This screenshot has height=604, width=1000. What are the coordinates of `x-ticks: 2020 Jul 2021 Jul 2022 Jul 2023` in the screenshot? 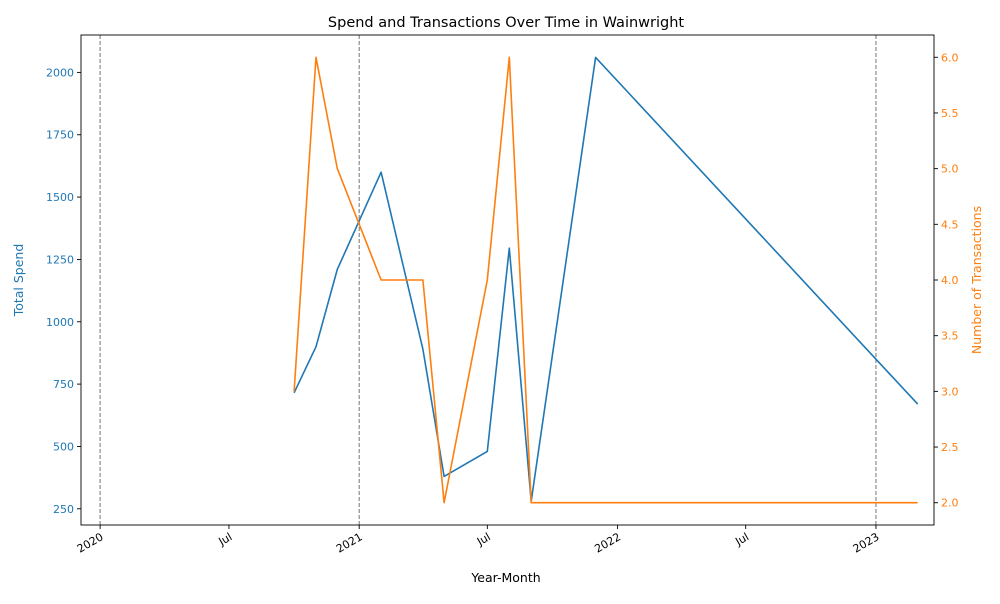 It's located at (478, 540).